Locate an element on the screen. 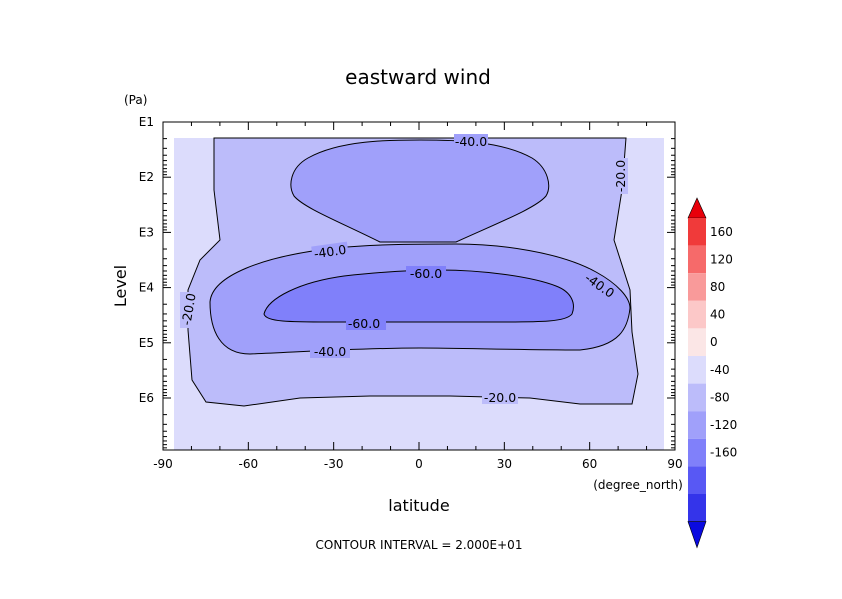 The width and height of the screenshot is (842, 599). x-tick-label: -60 is located at coordinates (249, 464).